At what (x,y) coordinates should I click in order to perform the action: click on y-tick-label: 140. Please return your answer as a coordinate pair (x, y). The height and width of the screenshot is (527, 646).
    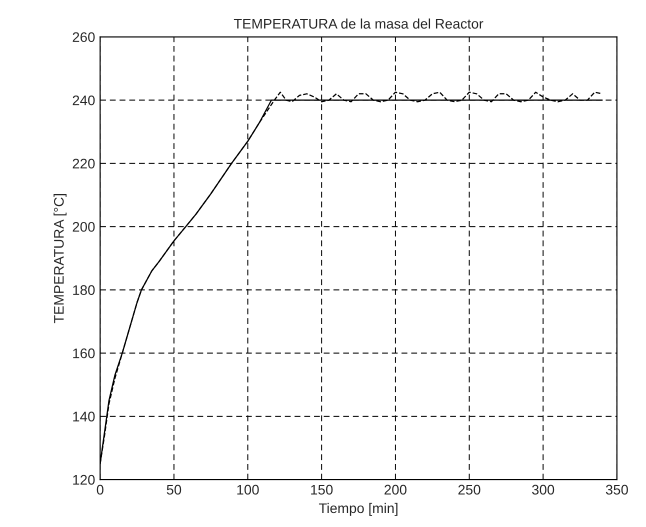
    Looking at the image, I should click on (84, 417).